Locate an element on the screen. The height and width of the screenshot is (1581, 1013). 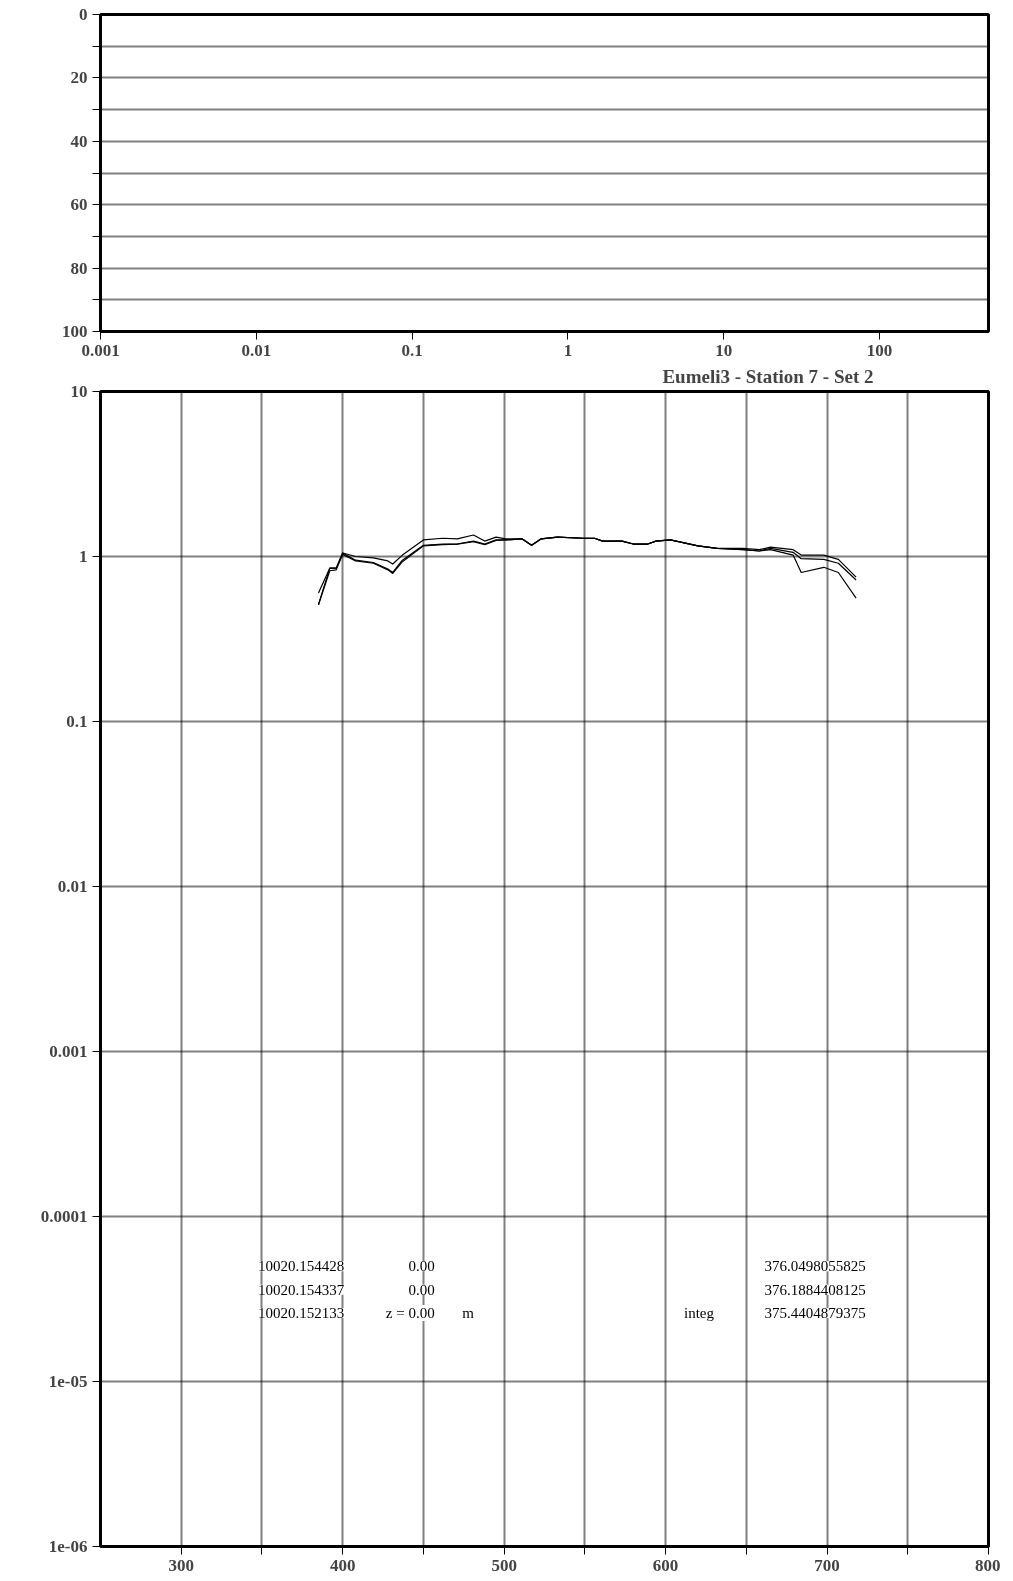
annotation: 10020.154337 is located at coordinates (301, 1289).